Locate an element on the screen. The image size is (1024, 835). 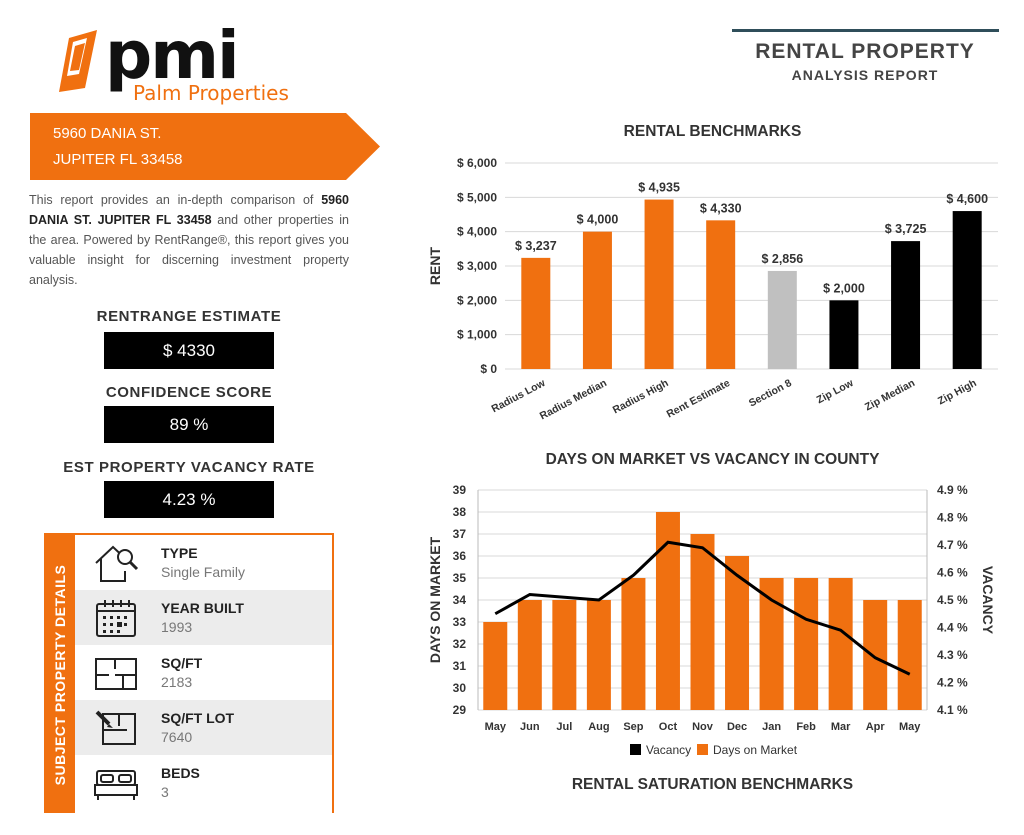
rental-benchmarks-title: RENTAL BENCHMARKS is located at coordinates (712, 131).